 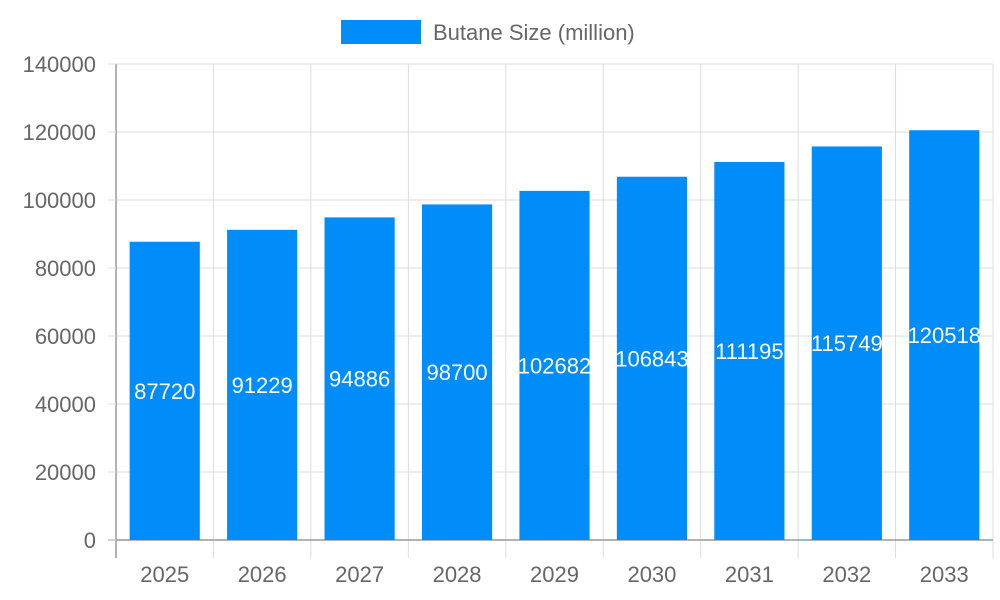 I want to click on y-tick-label: 60000, so click(x=65, y=336).